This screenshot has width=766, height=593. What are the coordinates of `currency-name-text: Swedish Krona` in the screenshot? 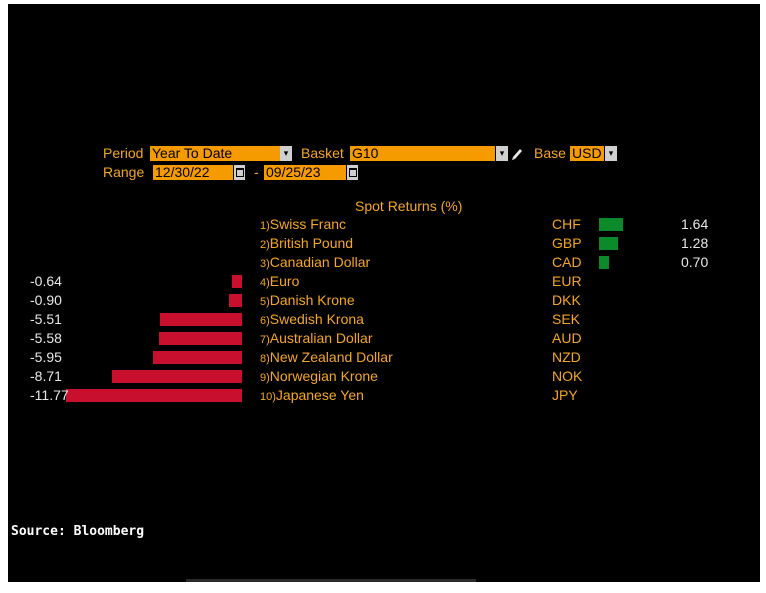 It's located at (316, 319).